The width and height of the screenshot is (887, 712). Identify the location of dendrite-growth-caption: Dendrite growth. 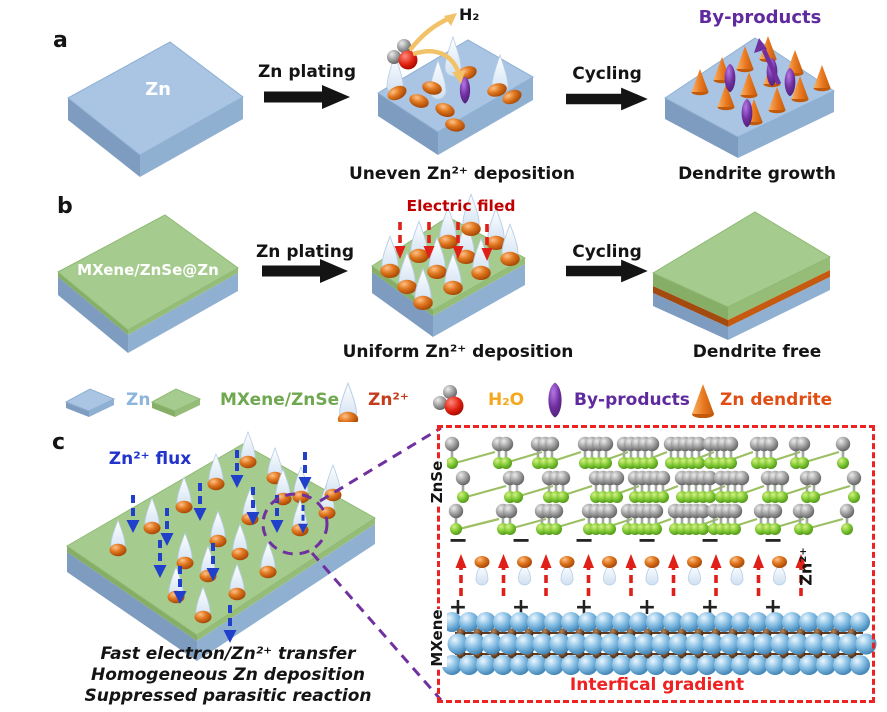
(757, 174).